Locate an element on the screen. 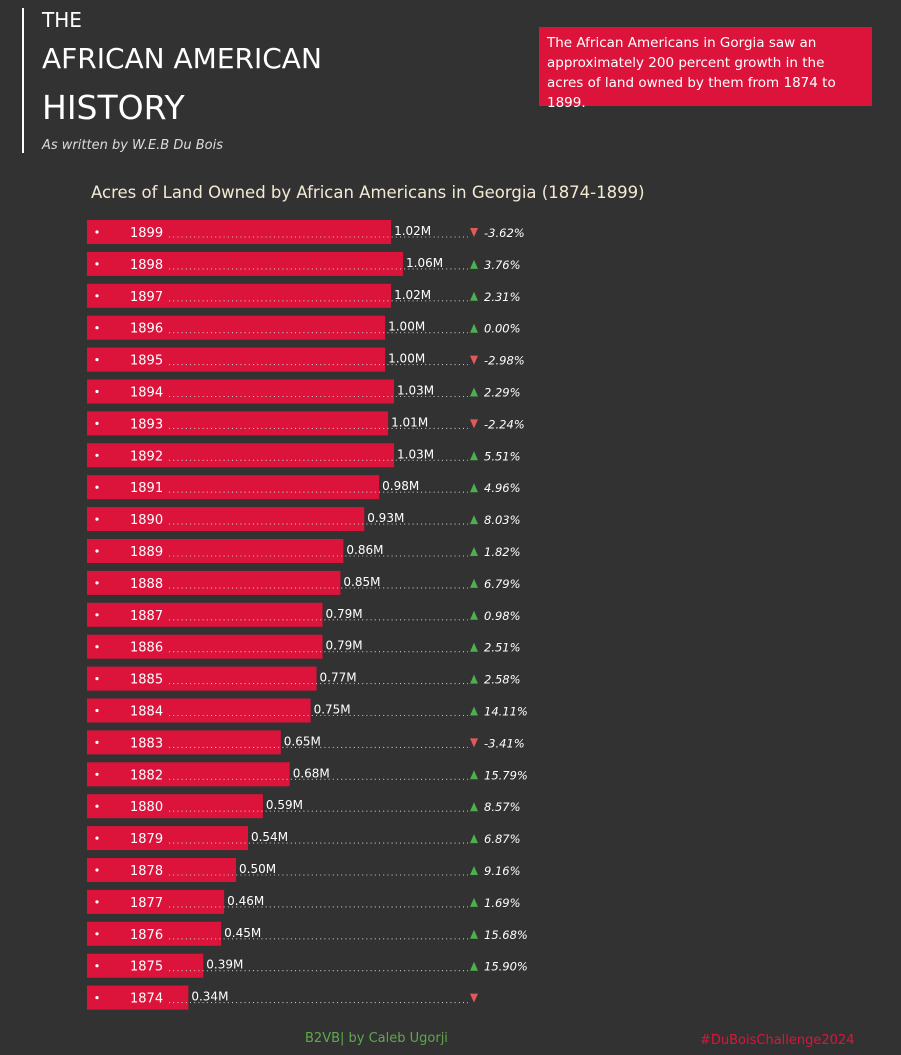  value-label: 0.54M is located at coordinates (269, 837).